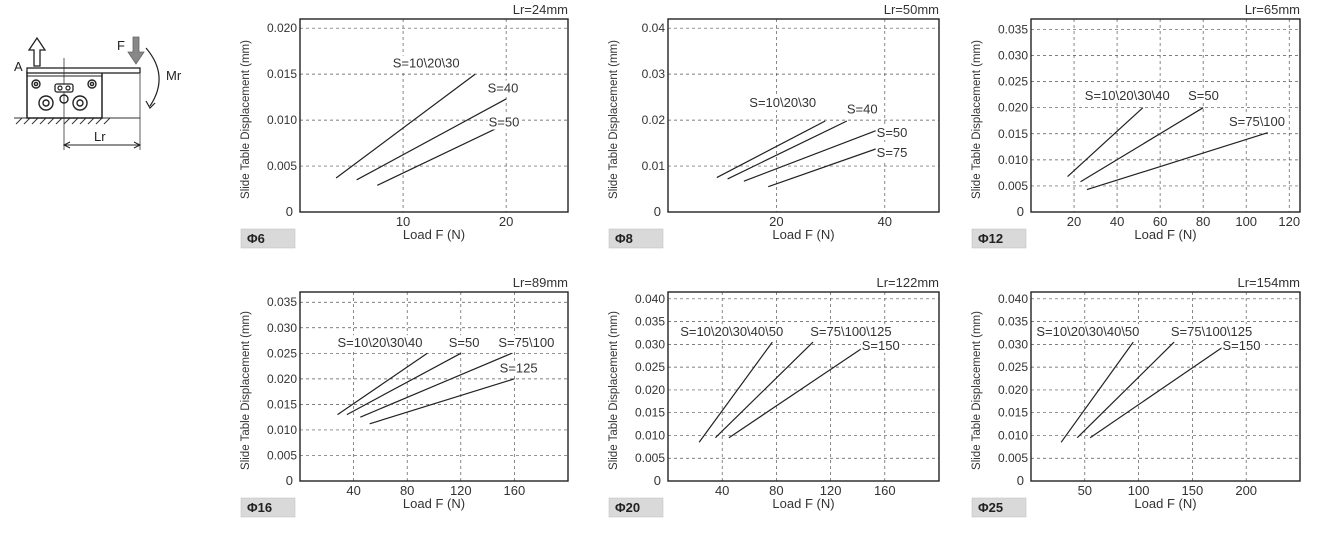 This screenshot has height=545, width=1321. I want to click on size-badge-label: Φ8, so click(624, 238).